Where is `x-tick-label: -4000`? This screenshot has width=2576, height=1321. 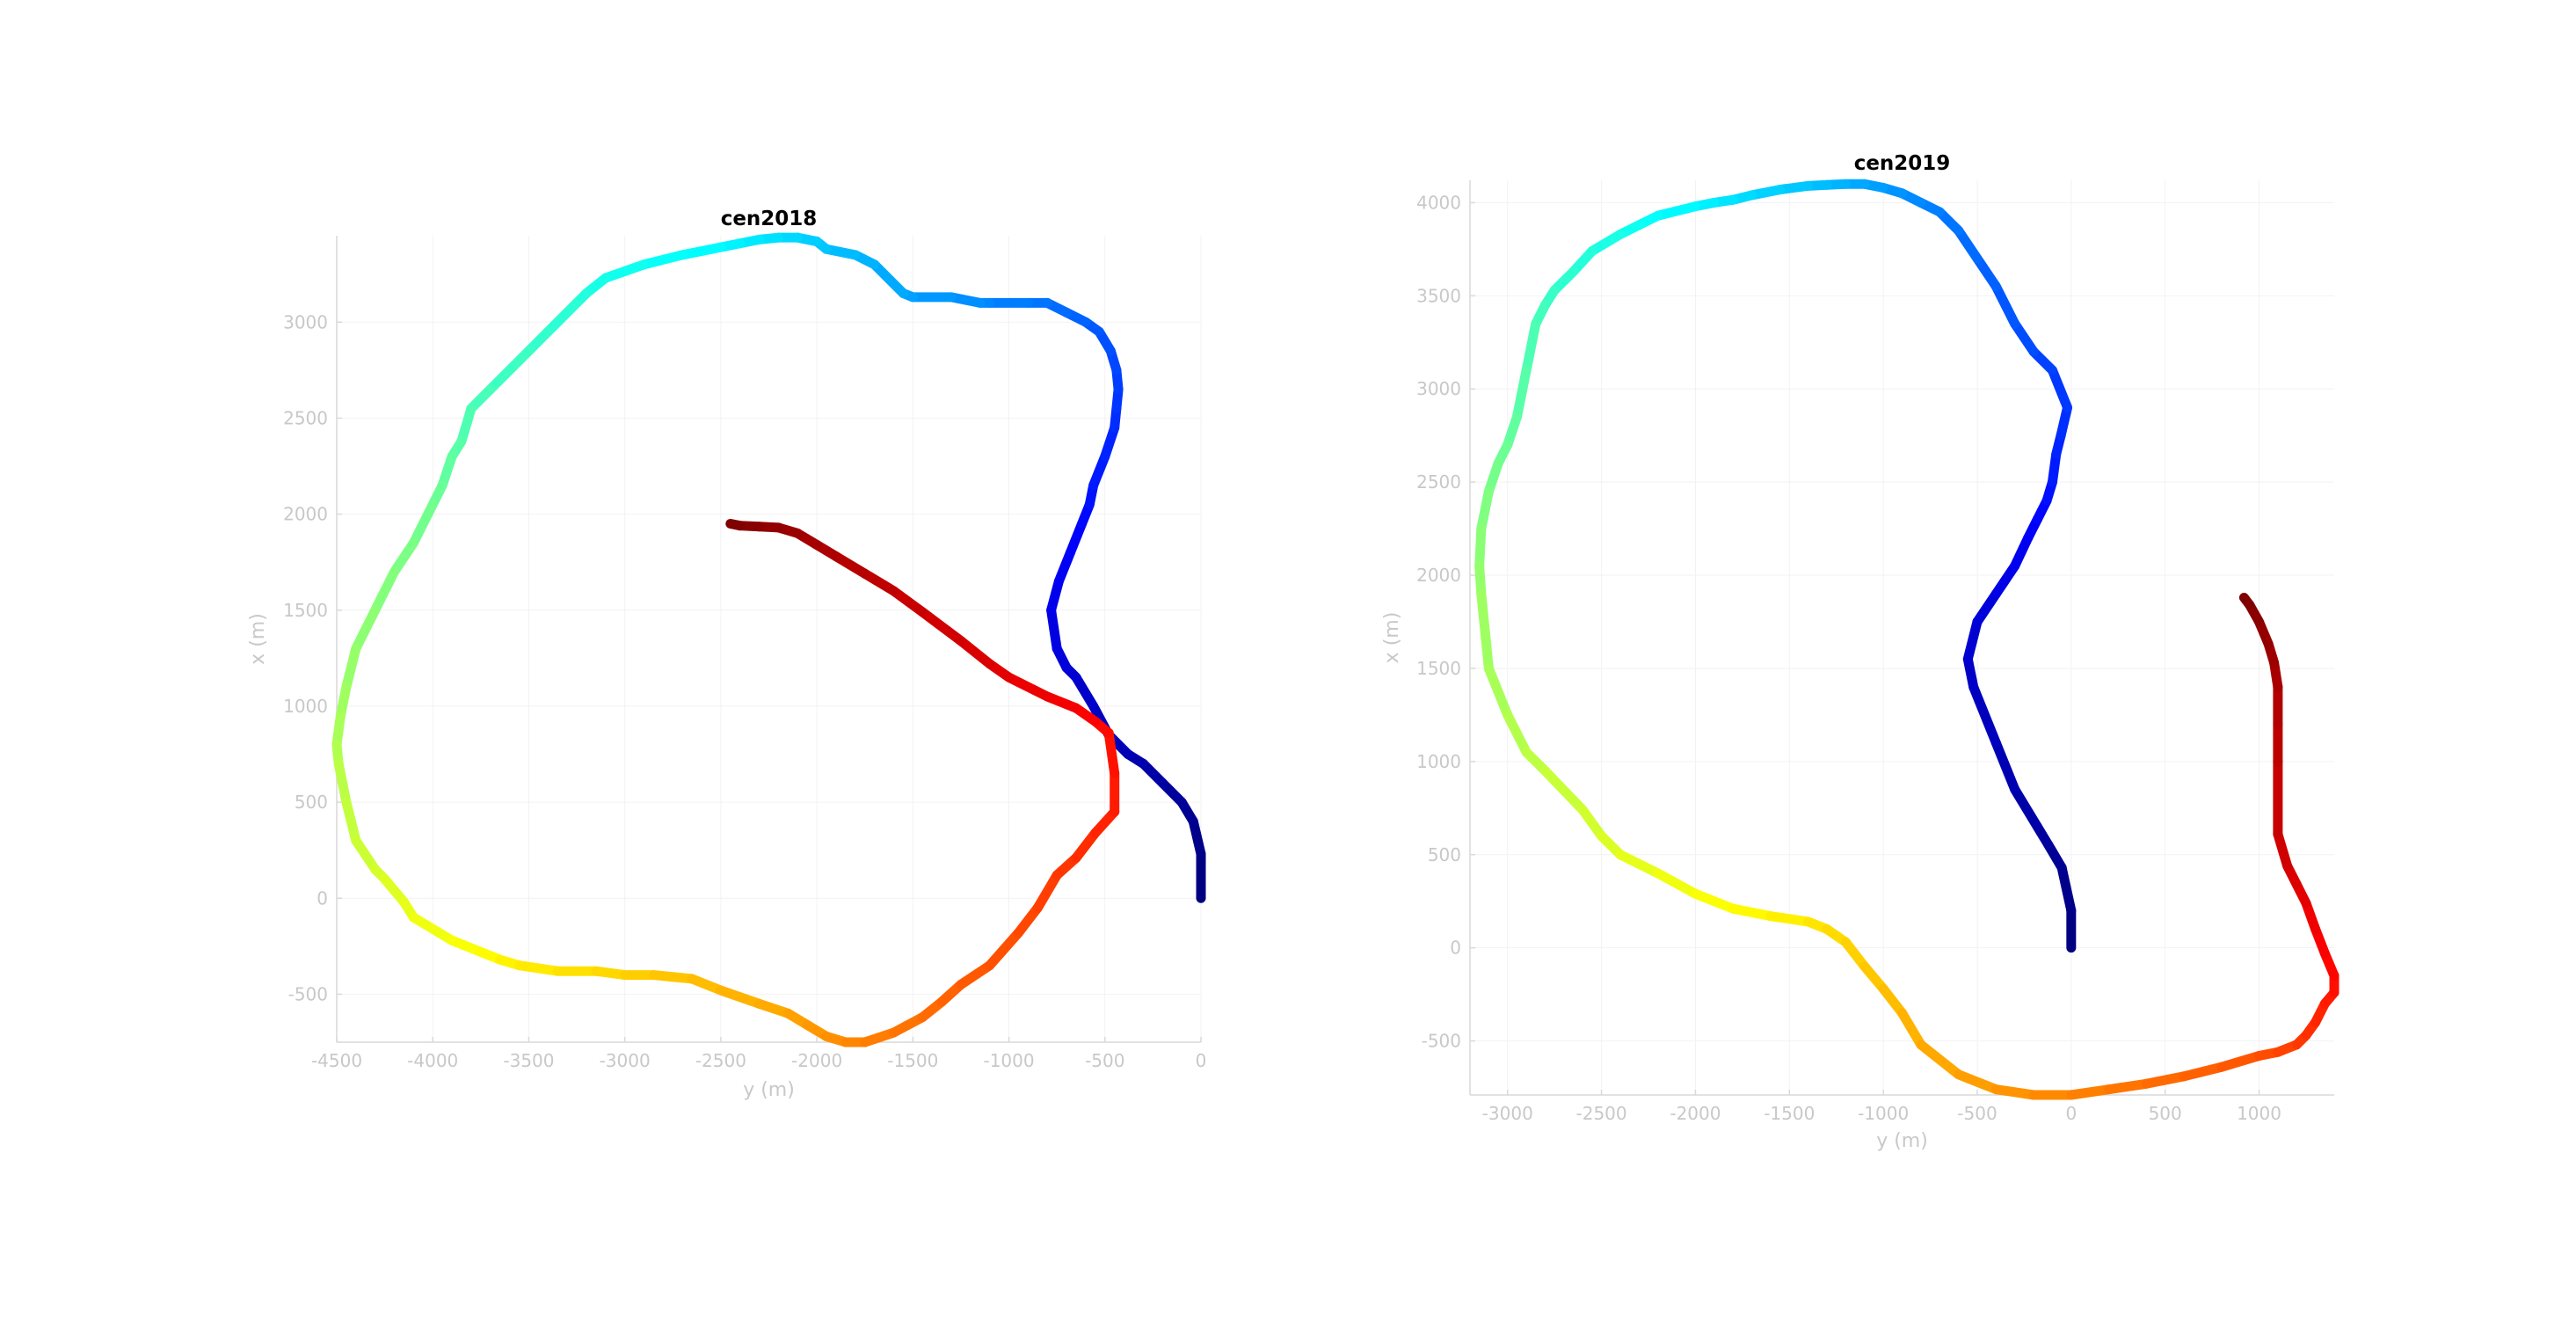 x-tick-label: -4000 is located at coordinates (432, 1060).